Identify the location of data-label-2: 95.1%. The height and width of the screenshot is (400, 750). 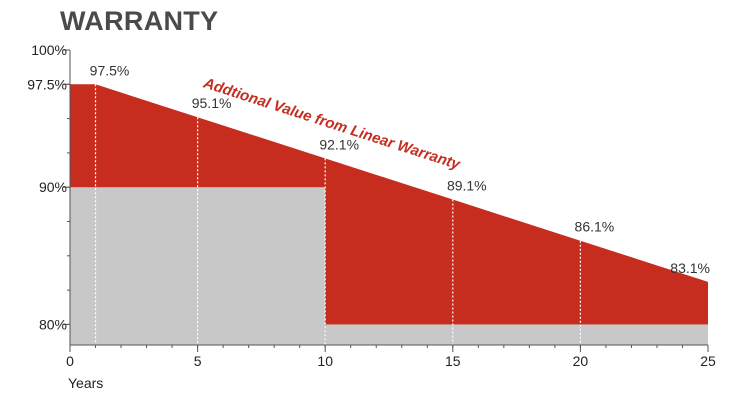
(212, 103).